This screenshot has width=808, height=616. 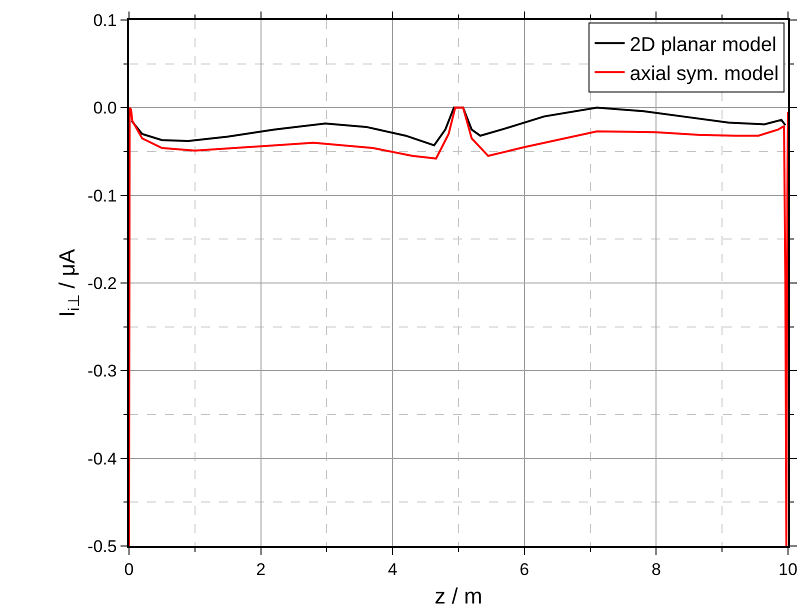 I want to click on x-tick-label: 8, so click(x=656, y=570).